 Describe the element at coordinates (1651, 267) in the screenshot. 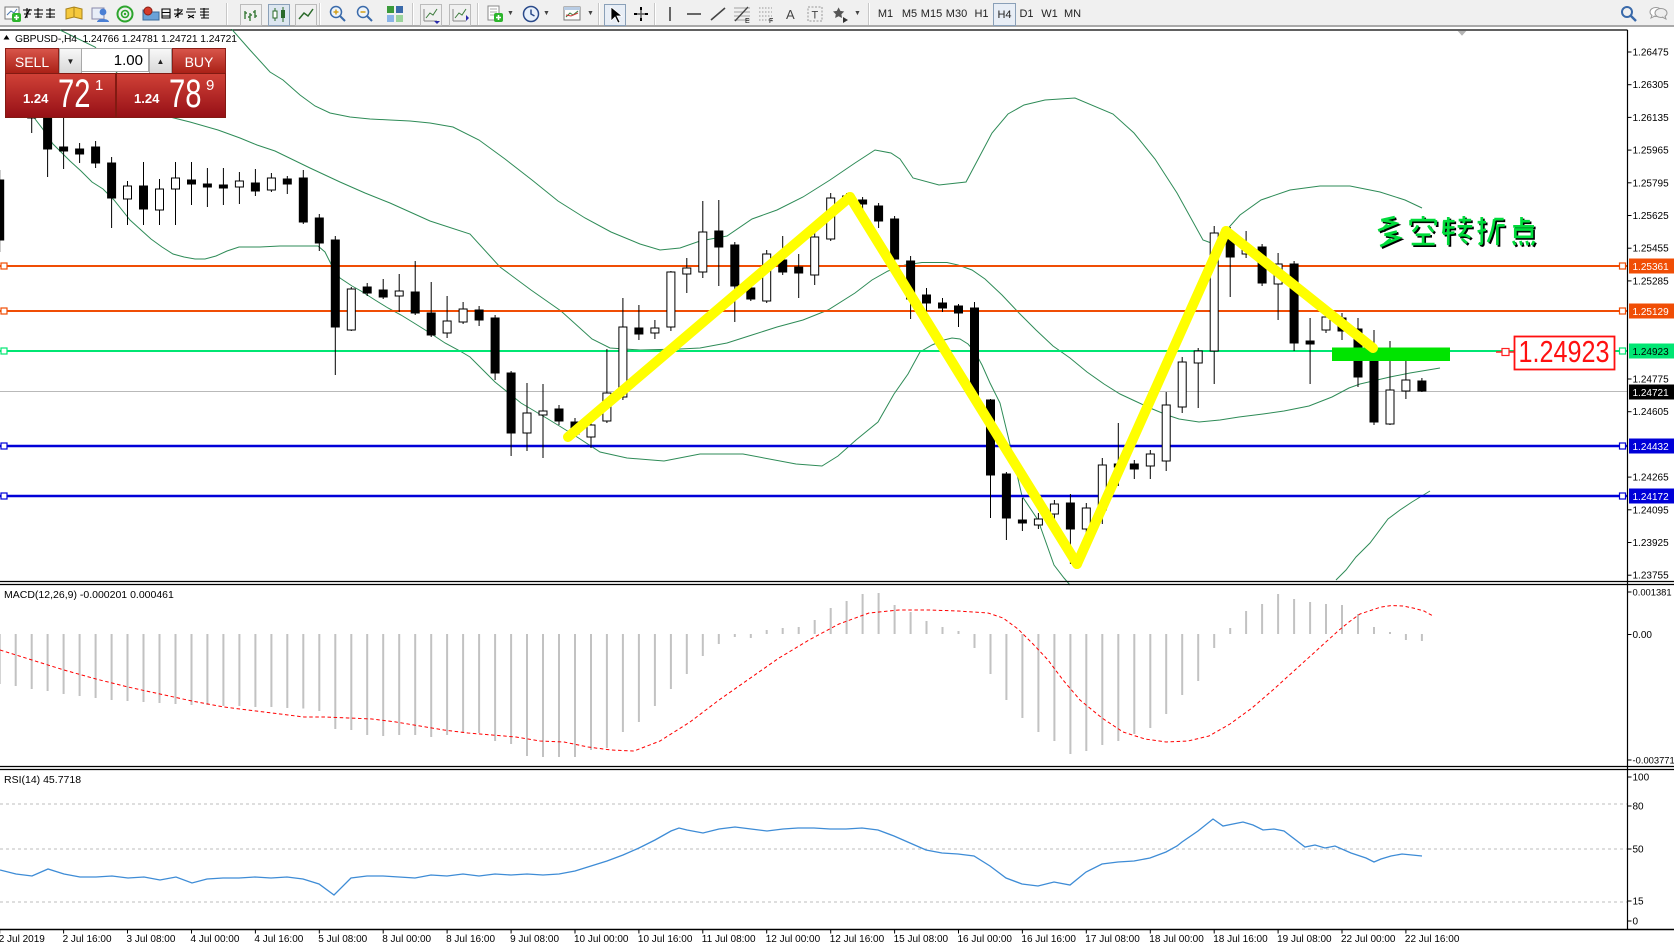

I see `svg-text: 1.25361` at that location.